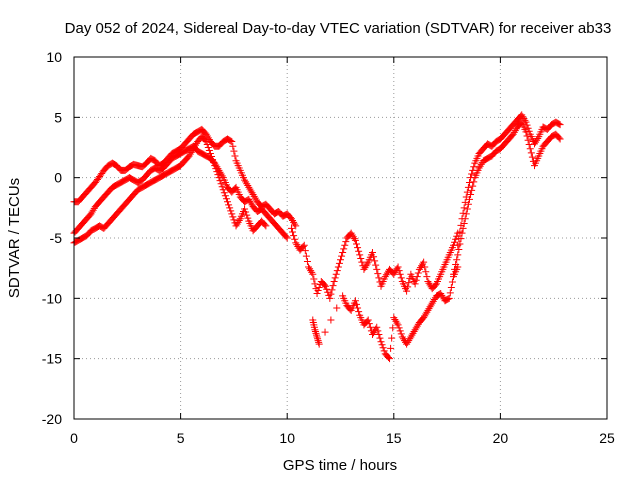 This screenshot has width=640, height=480. I want to click on x-tick-label: 5, so click(181, 438).